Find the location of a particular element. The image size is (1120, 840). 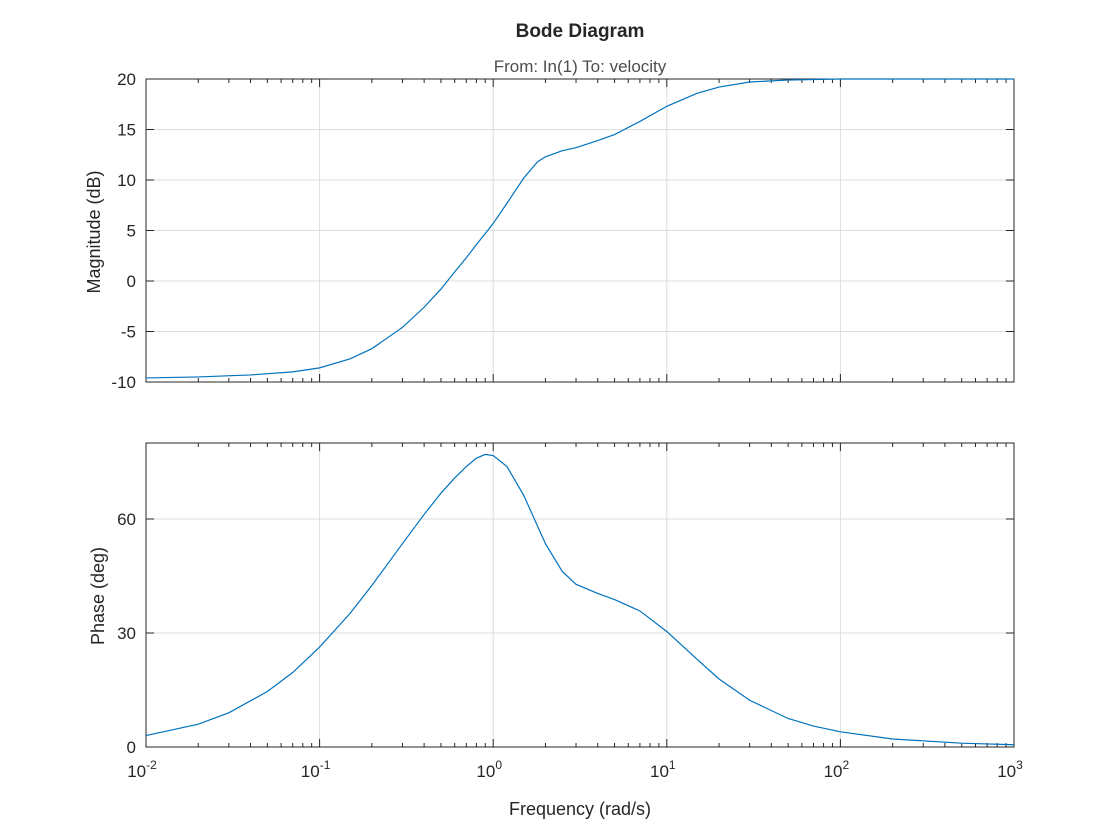

x-tick-label: 10³ is located at coordinates (1010, 769).